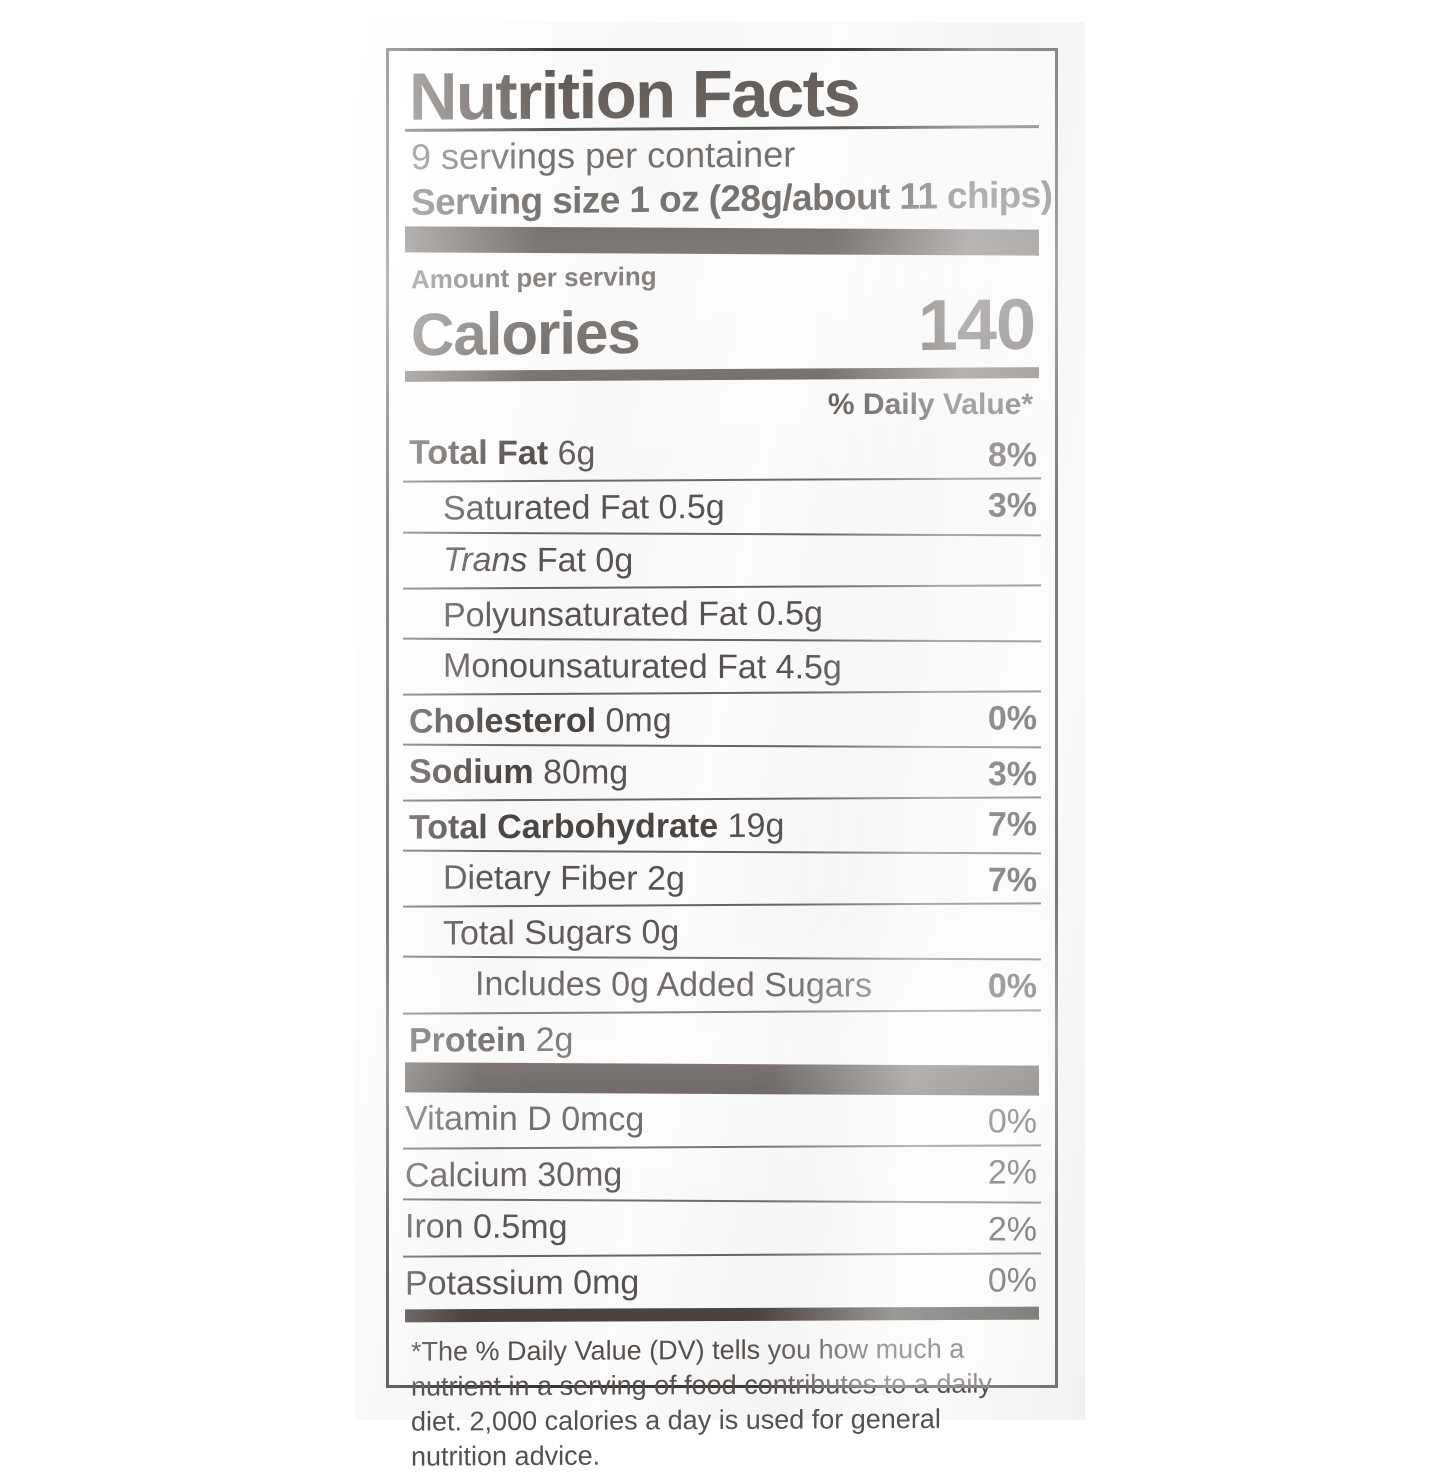 The image size is (1445, 1475). What do you see at coordinates (722, 1280) in the screenshot?
I see `micronutrient-row: Potassium 0mg 0%` at bounding box center [722, 1280].